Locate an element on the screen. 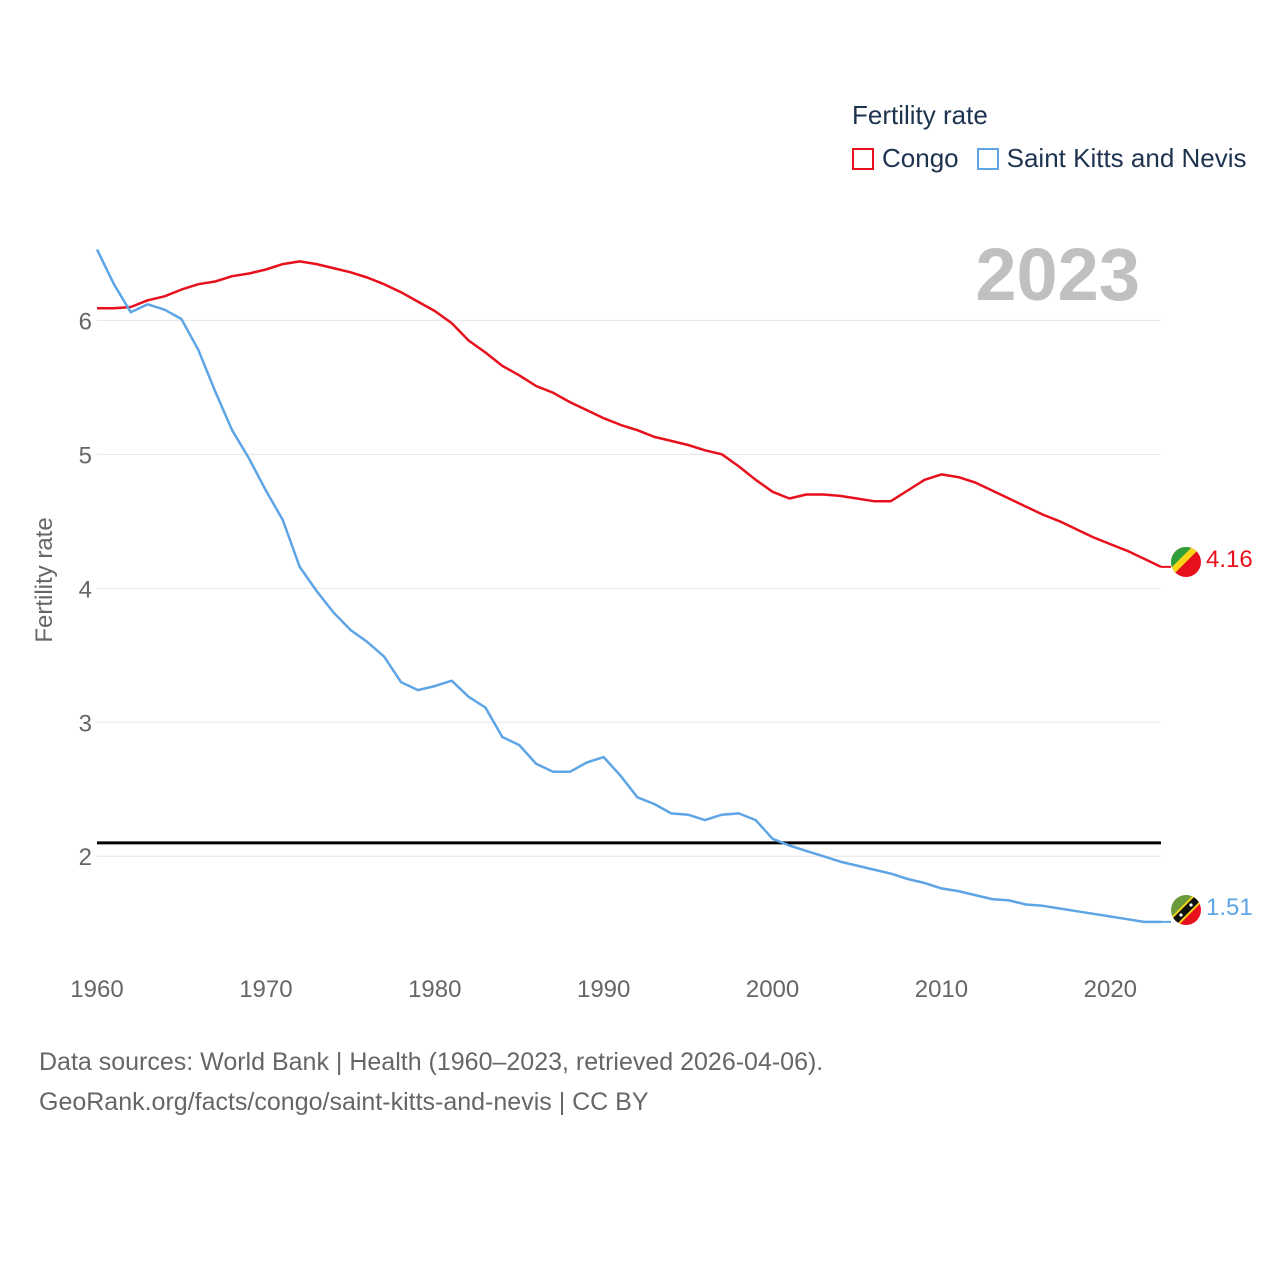 The width and height of the screenshot is (1280, 1280). year-label: 2023 is located at coordinates (1057, 274).